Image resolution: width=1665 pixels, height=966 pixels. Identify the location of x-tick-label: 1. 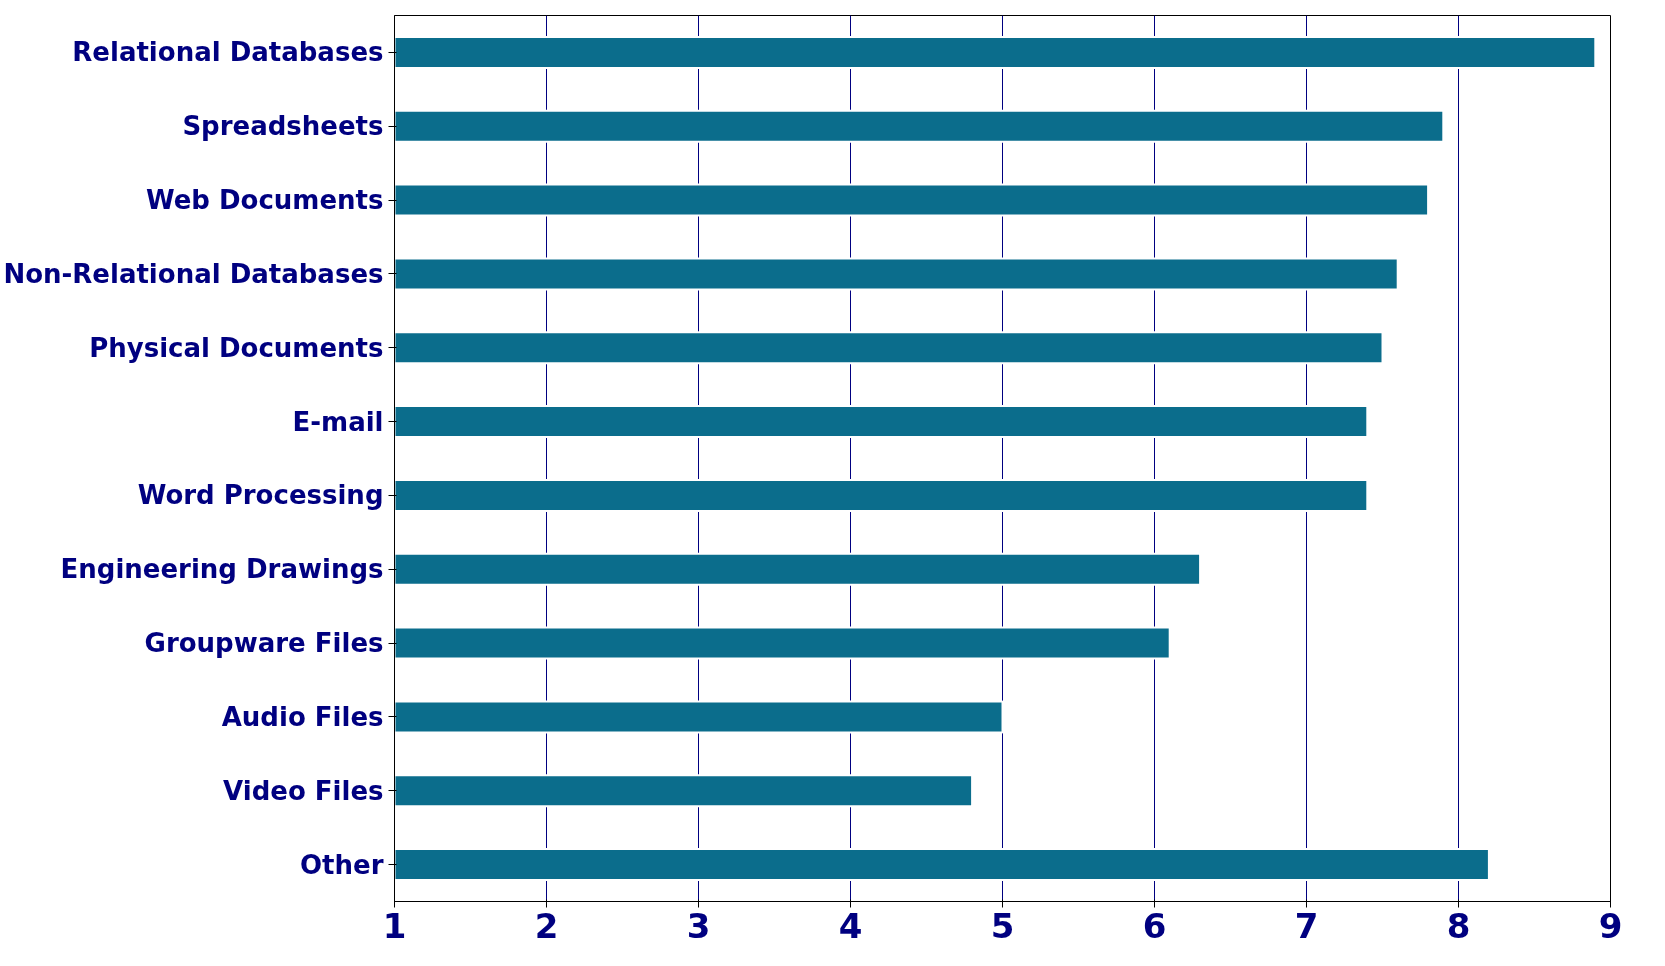
(394, 925).